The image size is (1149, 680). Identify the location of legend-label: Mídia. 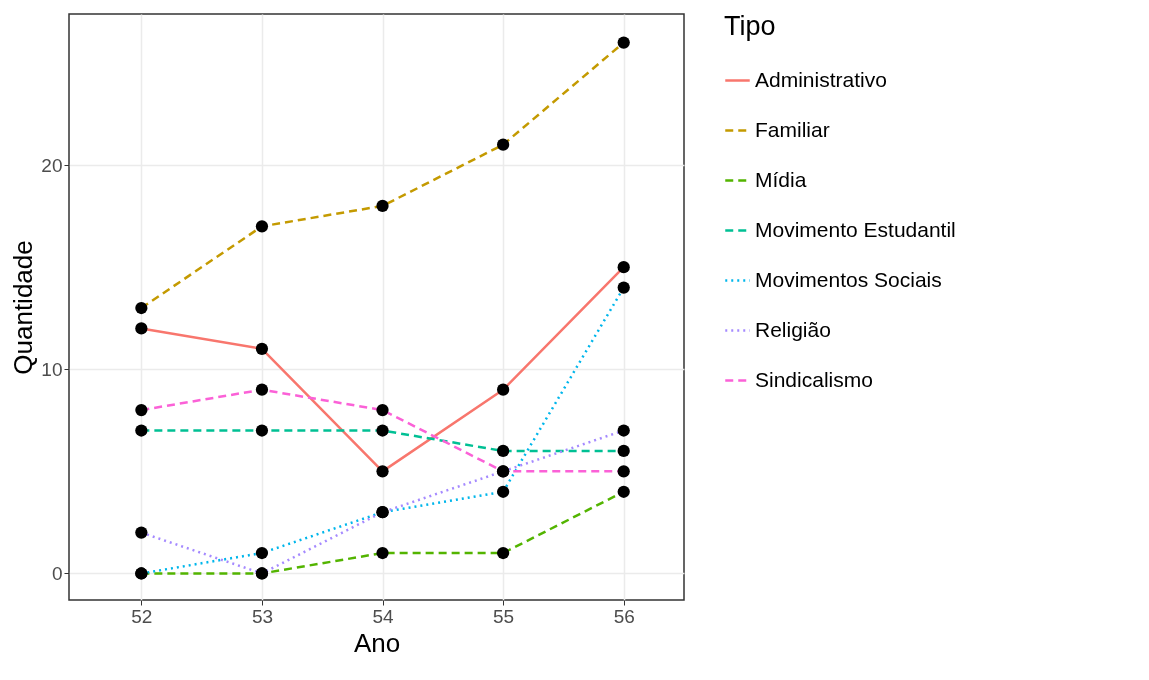
(781, 179).